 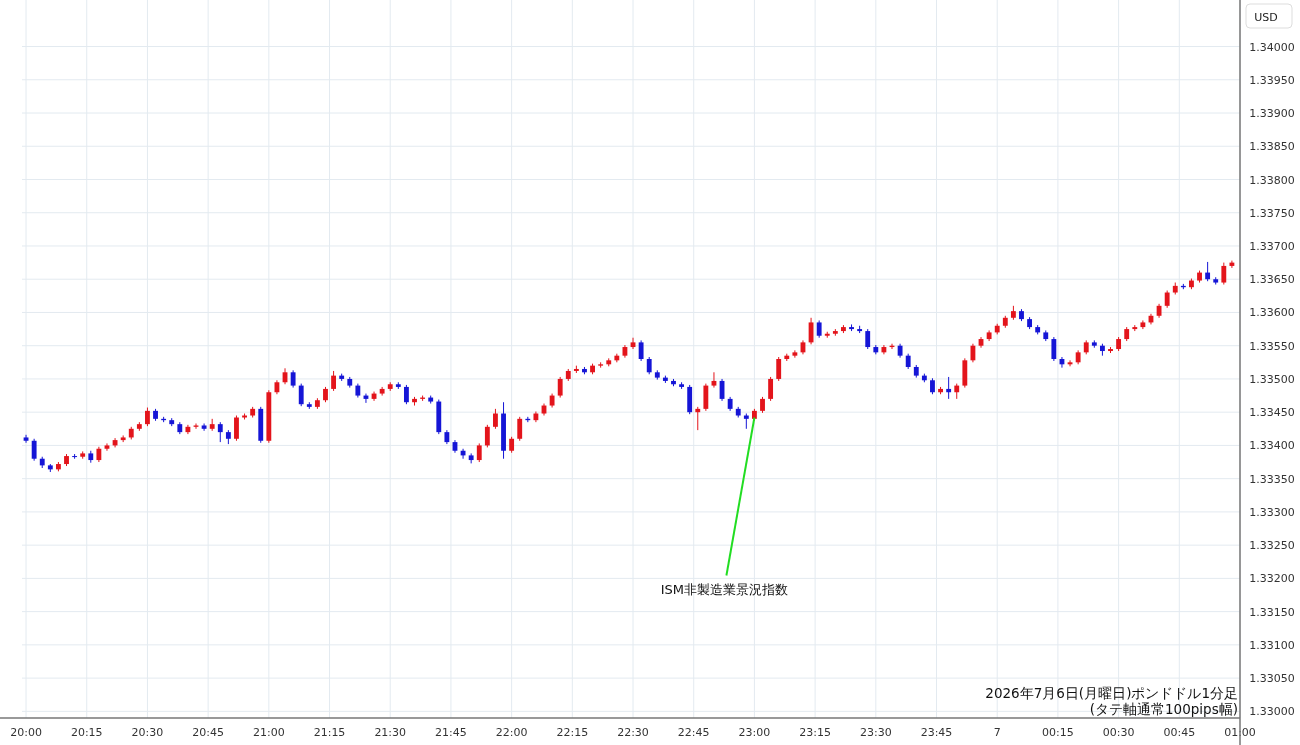 What do you see at coordinates (26, 732) in the screenshot?
I see `x-tick-label: 20:00` at bounding box center [26, 732].